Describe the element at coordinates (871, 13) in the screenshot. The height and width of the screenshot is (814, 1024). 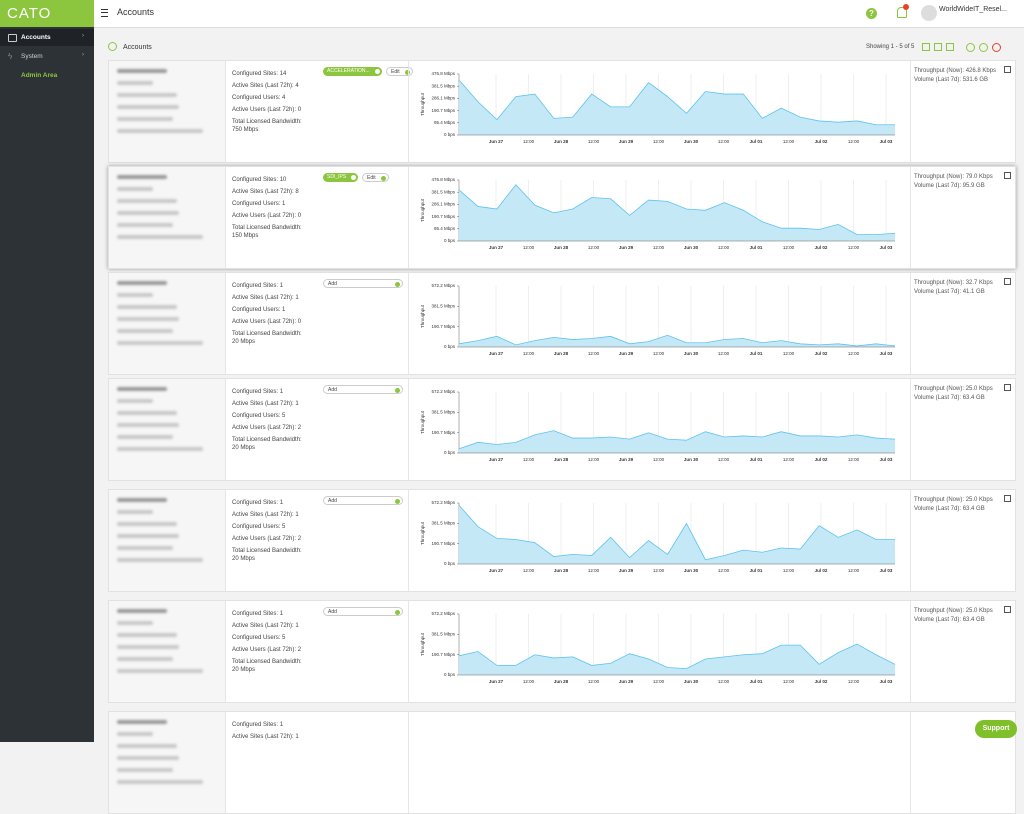
I see `help-button: ?` at that location.